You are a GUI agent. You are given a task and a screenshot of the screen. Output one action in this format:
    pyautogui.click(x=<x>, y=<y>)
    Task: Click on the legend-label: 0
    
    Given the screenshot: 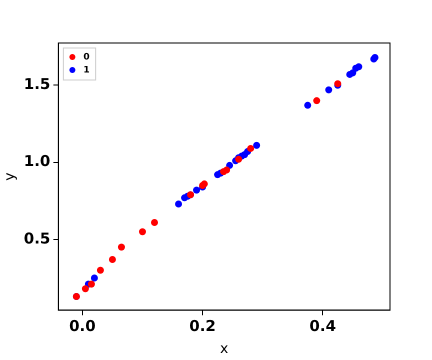 What is the action you would take?
    pyautogui.click(x=86, y=57)
    